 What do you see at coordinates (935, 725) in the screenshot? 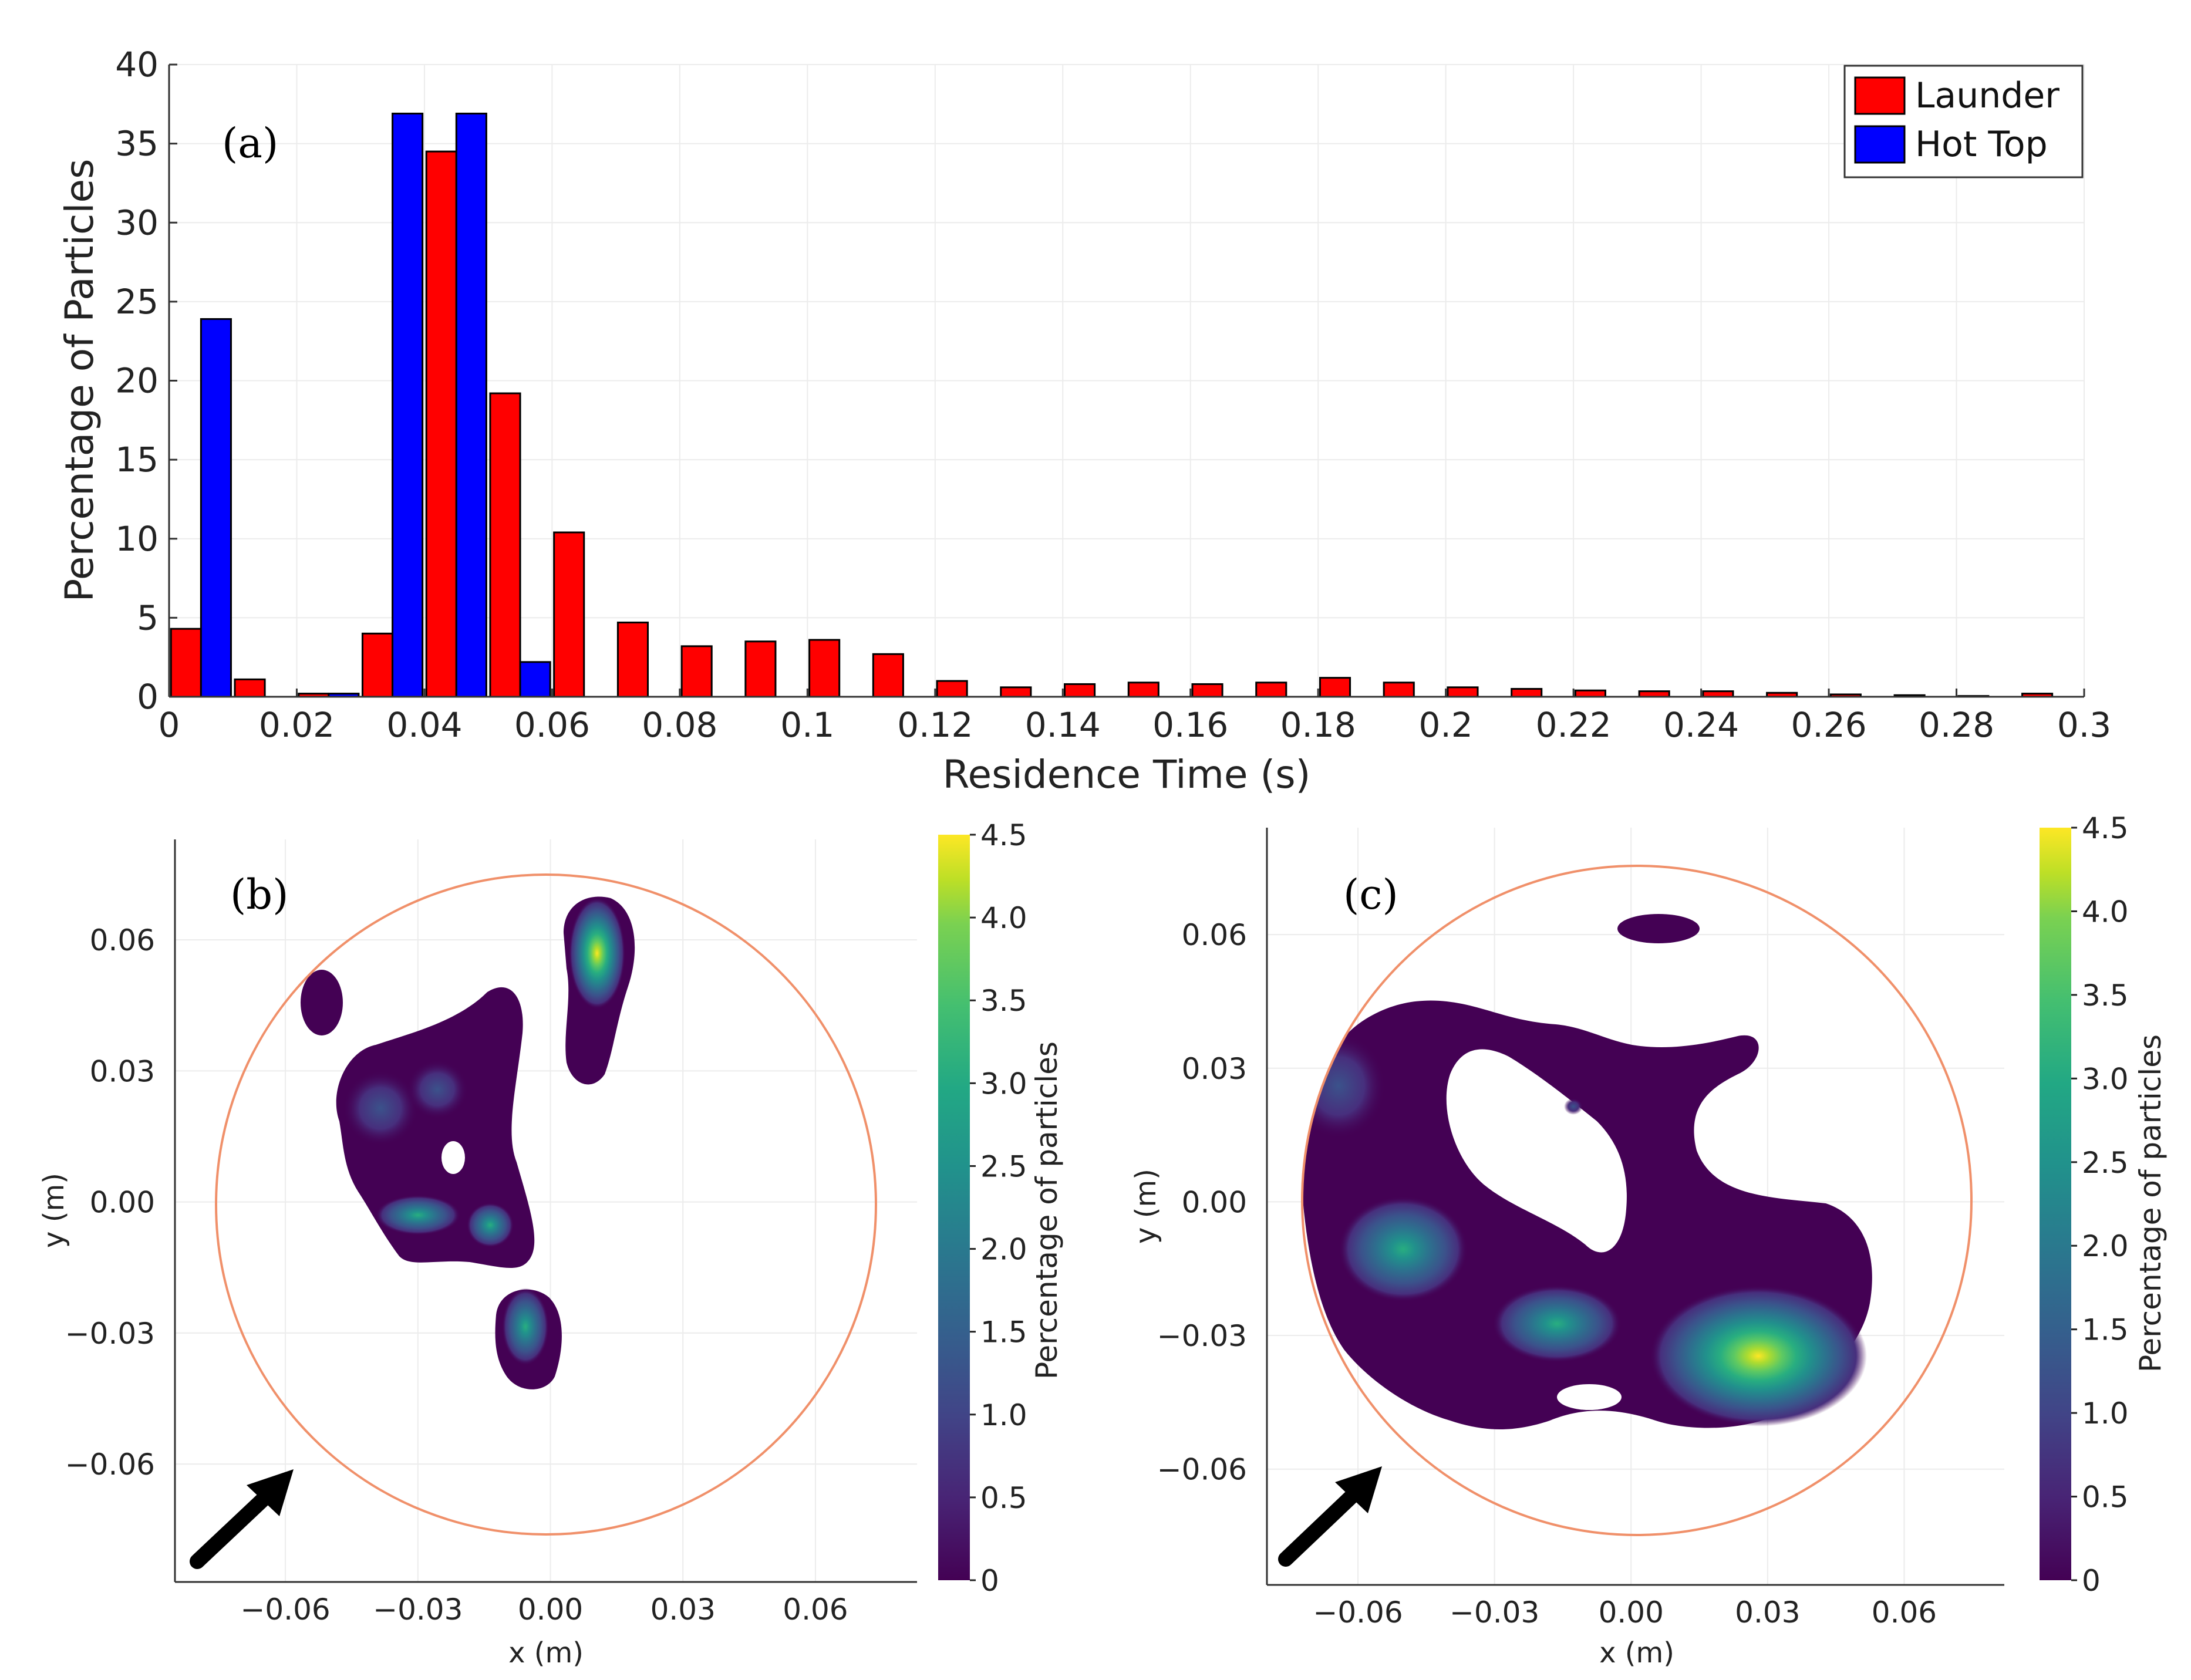
I see `x-tick-label: 0.12` at bounding box center [935, 725].